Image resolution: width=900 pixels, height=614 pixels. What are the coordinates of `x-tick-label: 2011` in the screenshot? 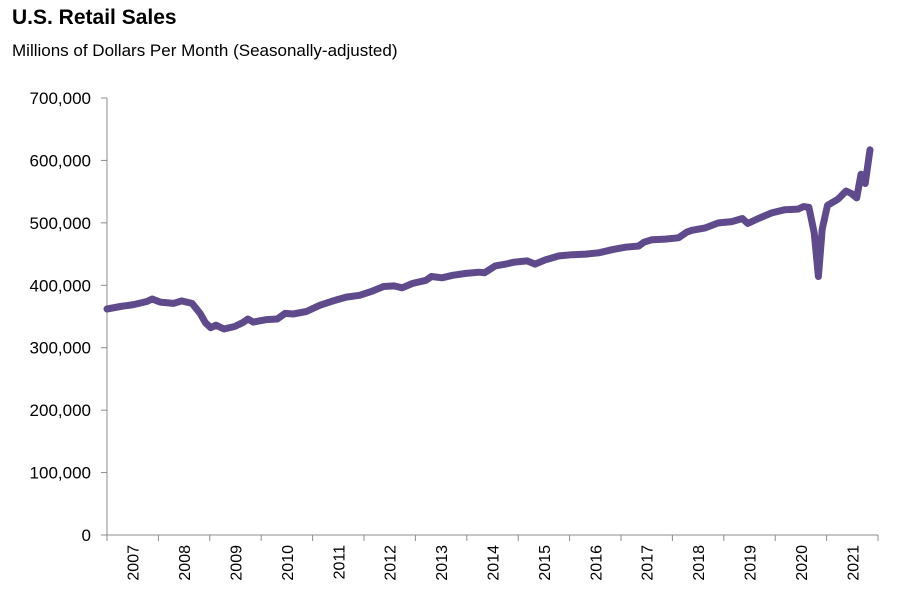 It's located at (339, 562).